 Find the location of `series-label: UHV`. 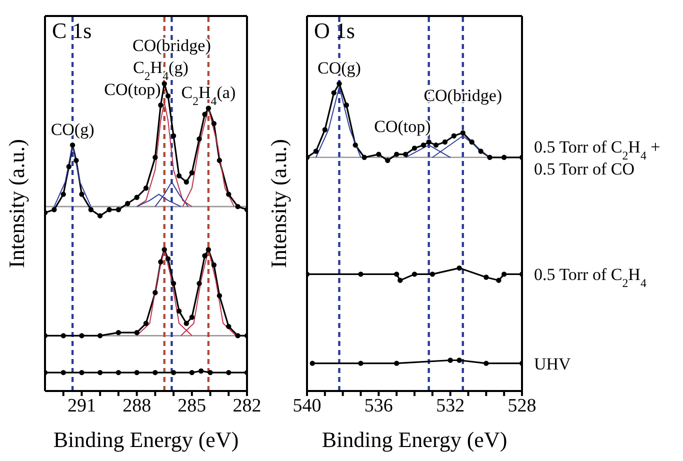

series-label: UHV is located at coordinates (553, 364).